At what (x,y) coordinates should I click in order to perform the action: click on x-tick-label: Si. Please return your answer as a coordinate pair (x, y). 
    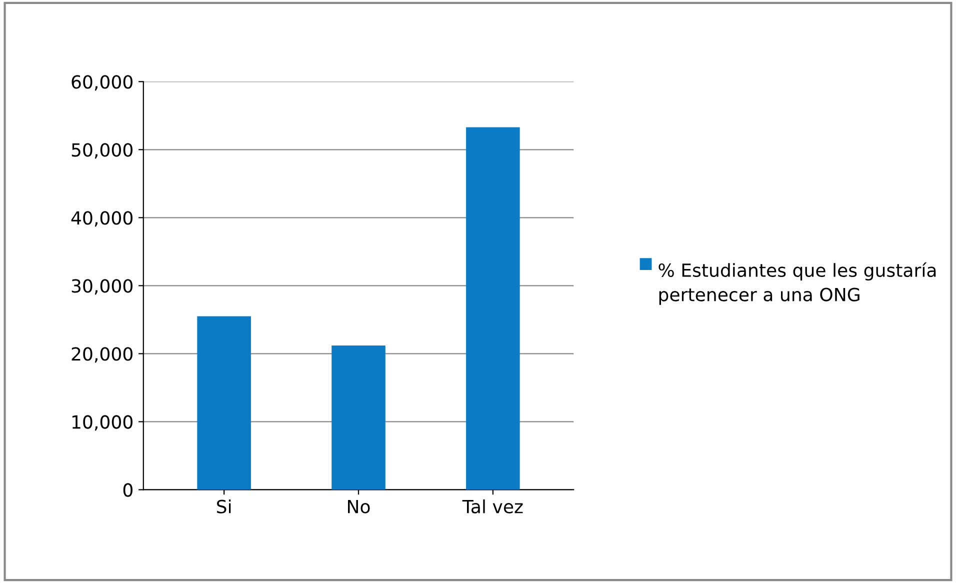
    Looking at the image, I should click on (224, 506).